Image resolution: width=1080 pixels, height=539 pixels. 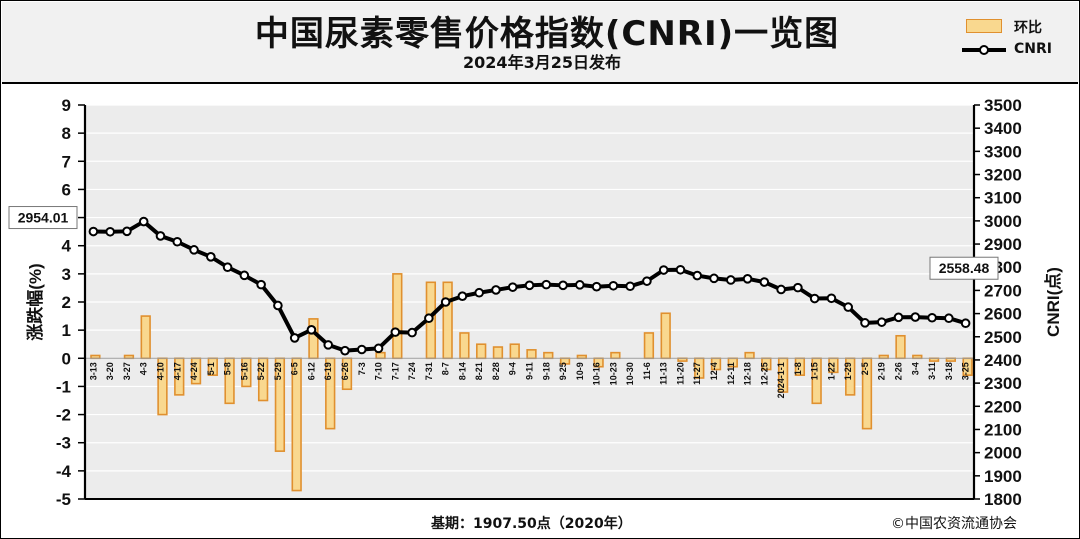 I want to click on x-tick-label: 2-5, so click(x=865, y=368).